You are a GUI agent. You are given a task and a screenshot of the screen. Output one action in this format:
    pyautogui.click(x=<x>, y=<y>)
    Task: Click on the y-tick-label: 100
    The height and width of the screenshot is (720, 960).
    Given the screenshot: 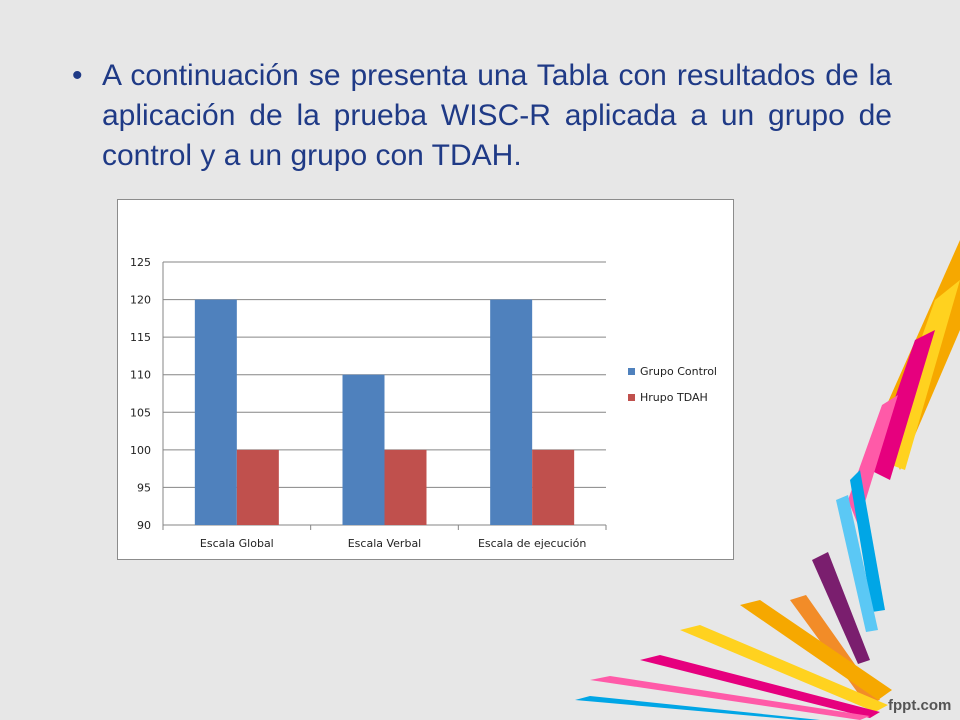 What is the action you would take?
    pyautogui.click(x=140, y=450)
    